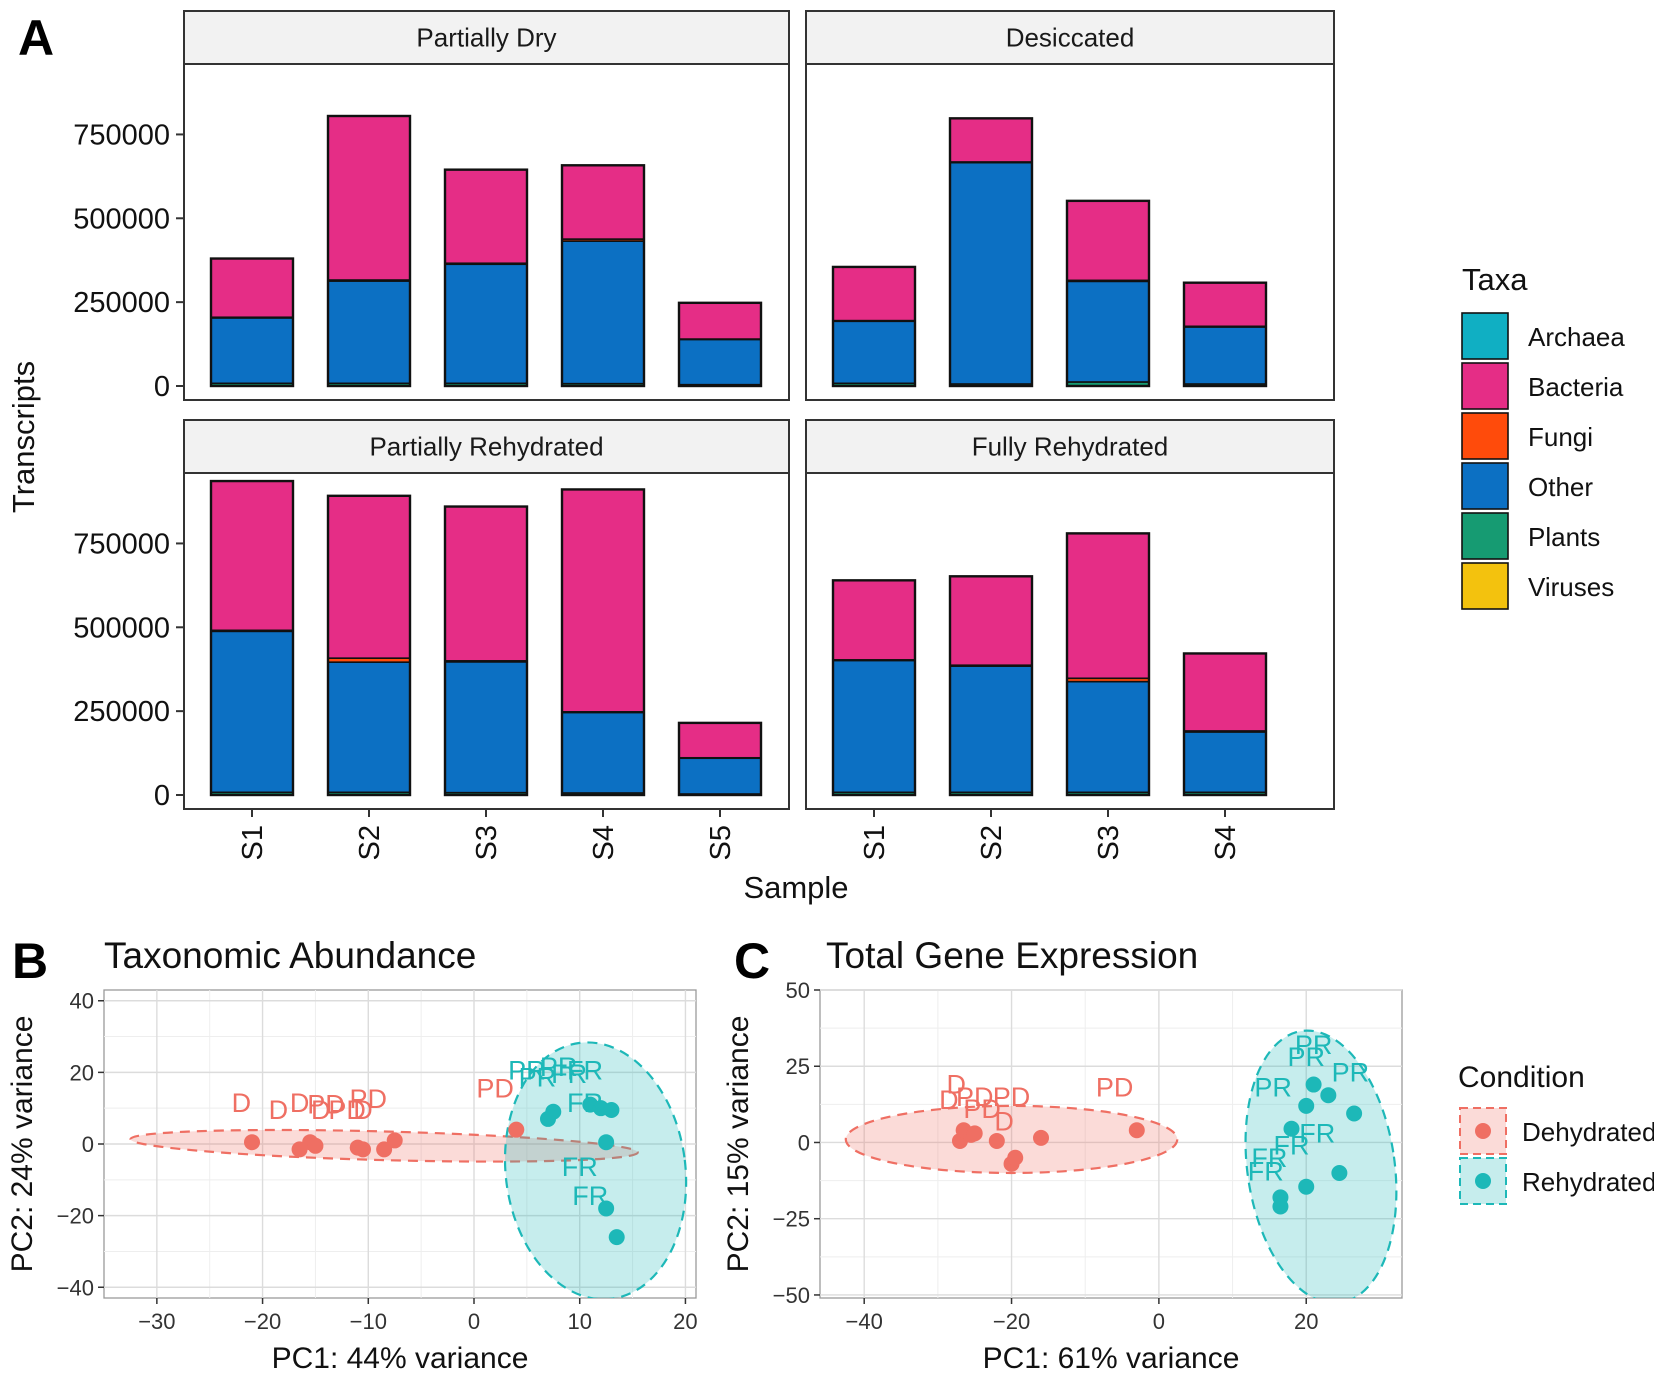  I want to click on bar-other-s5, so click(720, 776).